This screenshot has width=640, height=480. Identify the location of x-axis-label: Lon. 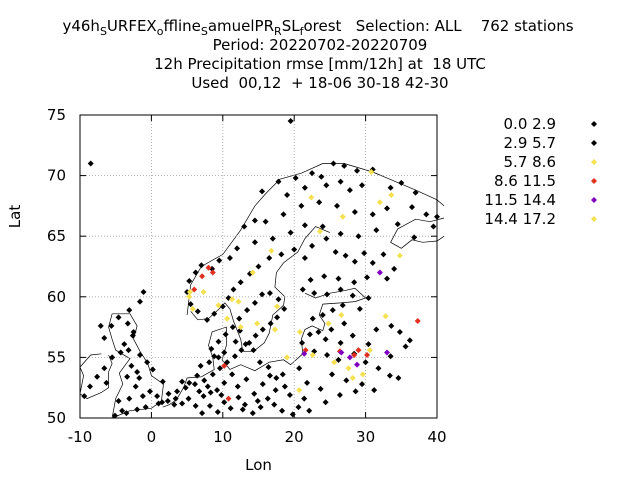
(258, 465).